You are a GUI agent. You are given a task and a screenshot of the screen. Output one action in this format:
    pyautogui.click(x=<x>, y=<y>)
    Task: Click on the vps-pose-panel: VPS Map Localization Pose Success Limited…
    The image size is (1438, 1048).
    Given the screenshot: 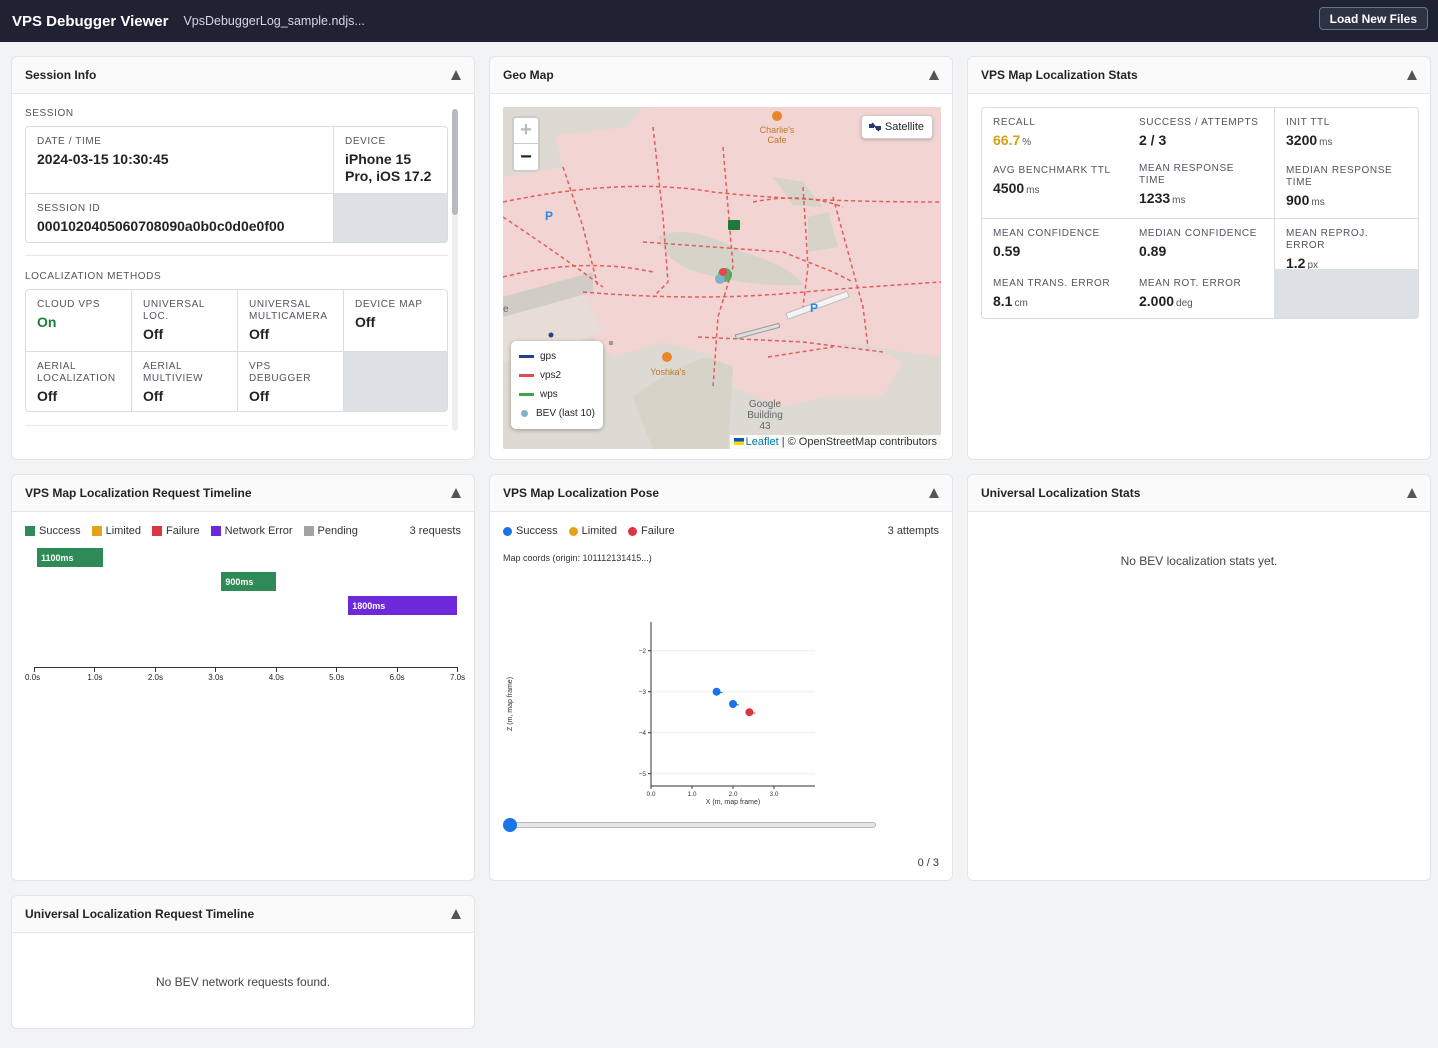 What is the action you would take?
    pyautogui.click(x=721, y=677)
    